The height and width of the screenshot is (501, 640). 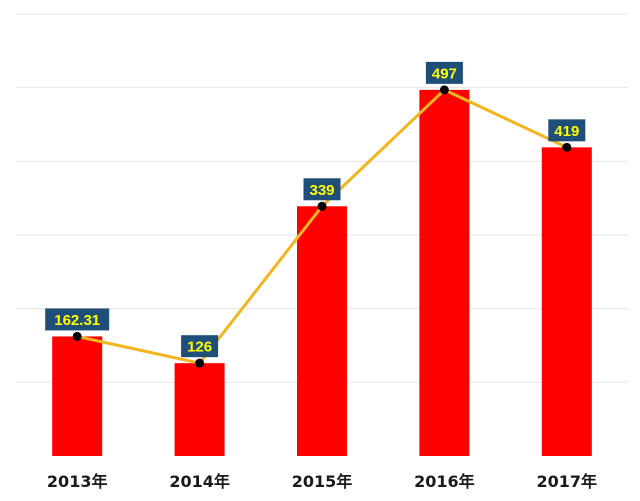 What do you see at coordinates (199, 481) in the screenshot?
I see `x-tick-label: 2014年` at bounding box center [199, 481].